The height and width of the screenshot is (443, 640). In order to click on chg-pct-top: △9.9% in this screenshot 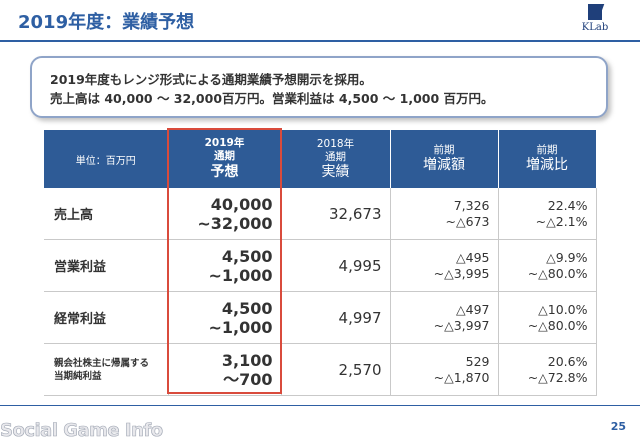, I will do `click(567, 257)`.